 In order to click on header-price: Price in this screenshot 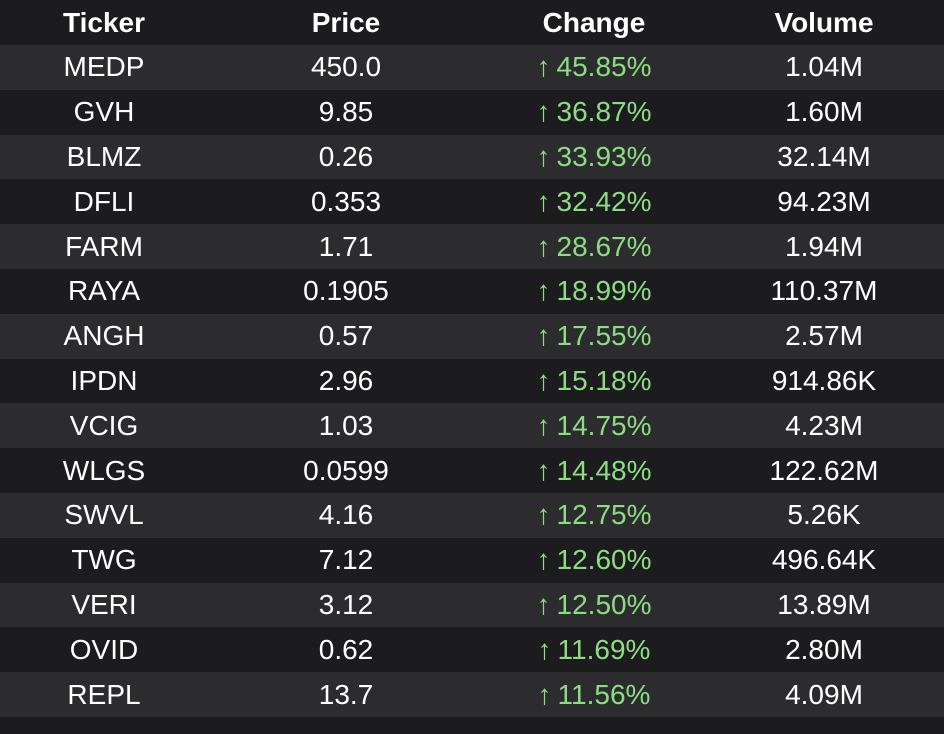, I will do `click(346, 22)`.